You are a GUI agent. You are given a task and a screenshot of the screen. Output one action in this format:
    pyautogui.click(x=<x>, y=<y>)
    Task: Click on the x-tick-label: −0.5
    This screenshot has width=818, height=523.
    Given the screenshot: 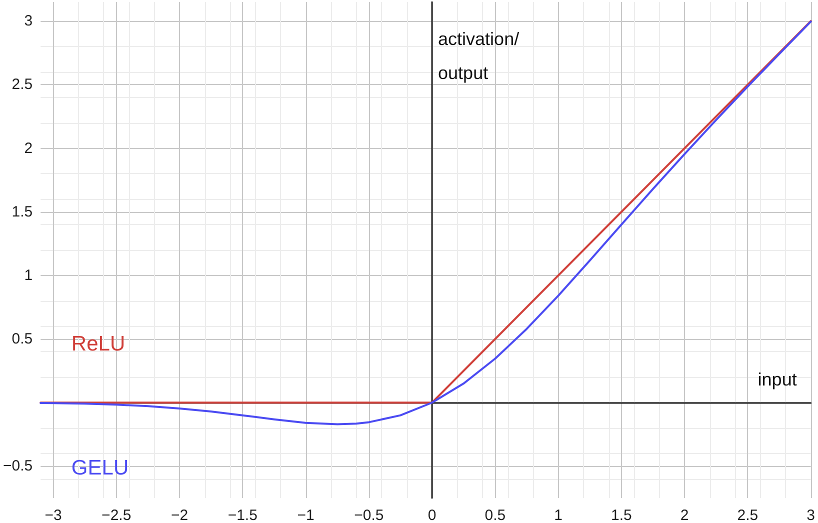 What is the action you would take?
    pyautogui.click(x=369, y=515)
    